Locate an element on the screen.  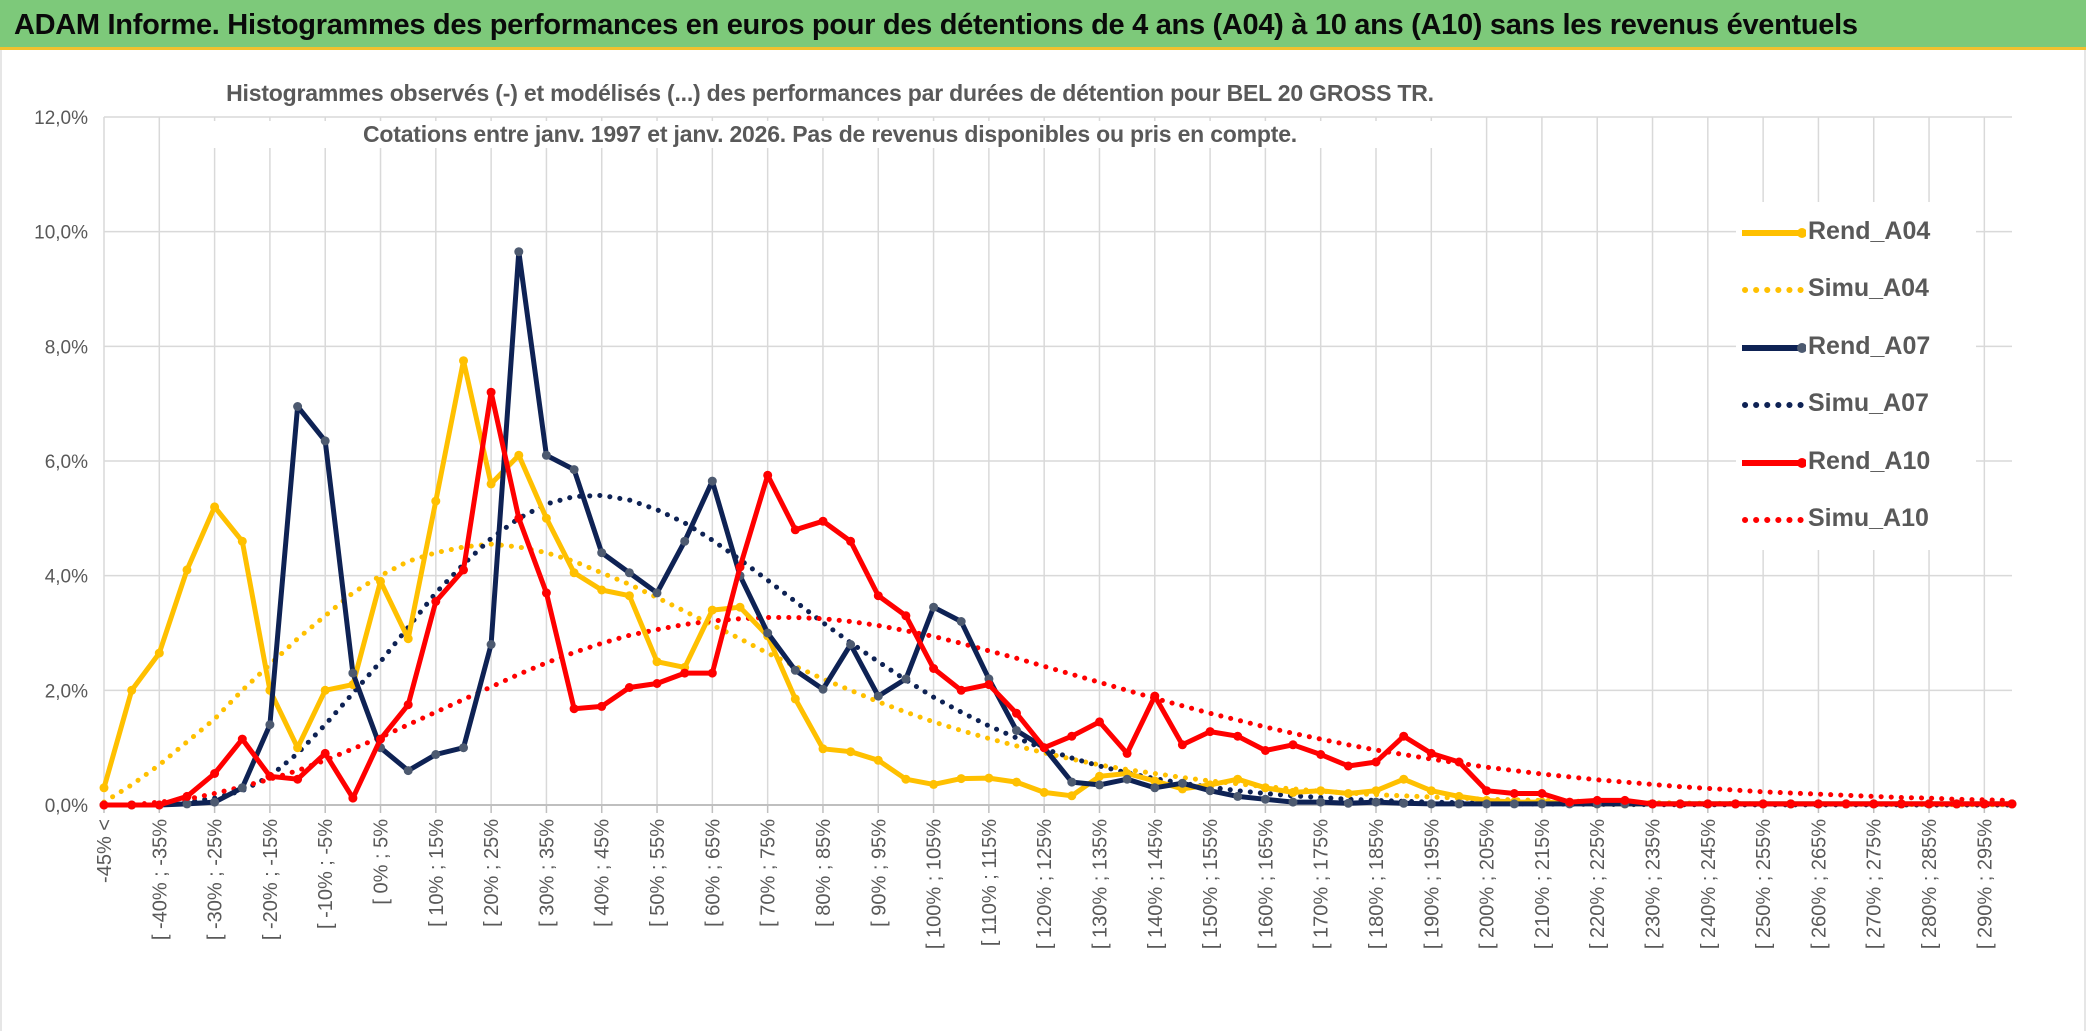
x-tick-label: [ 190% ; 195% is located at coordinates (1432, 884).